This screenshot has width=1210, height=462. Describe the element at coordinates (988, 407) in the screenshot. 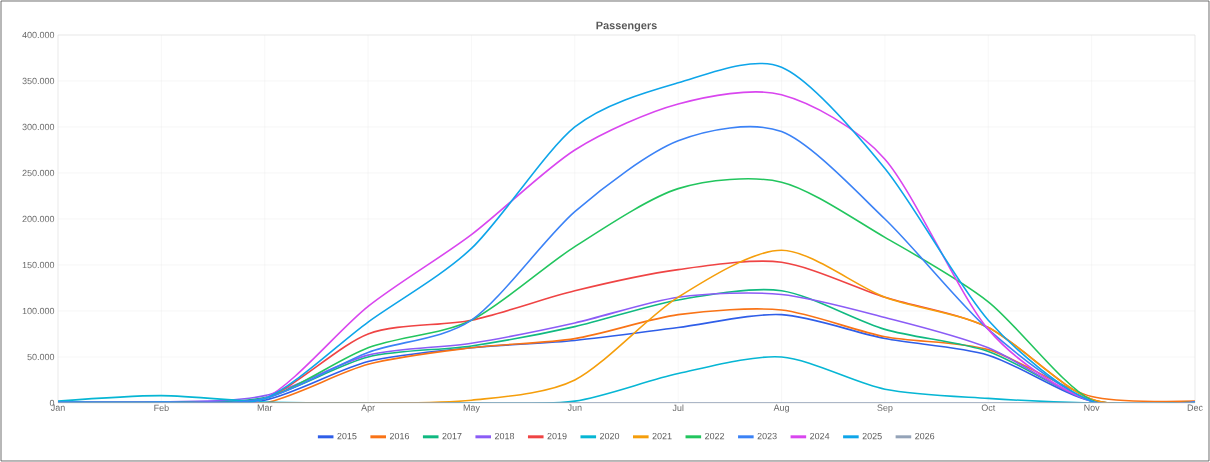

I see `x-tick-label: Oct` at that location.